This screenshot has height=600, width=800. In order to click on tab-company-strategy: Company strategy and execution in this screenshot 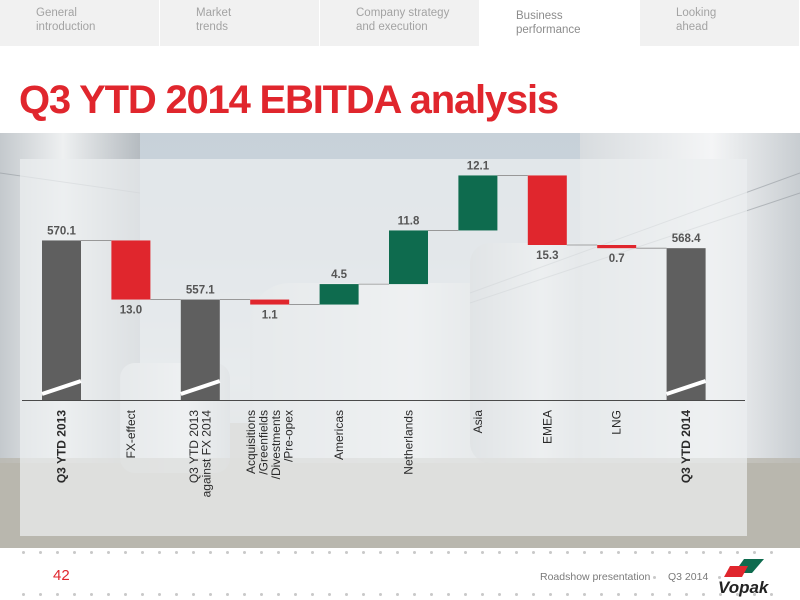, I will do `click(400, 23)`.